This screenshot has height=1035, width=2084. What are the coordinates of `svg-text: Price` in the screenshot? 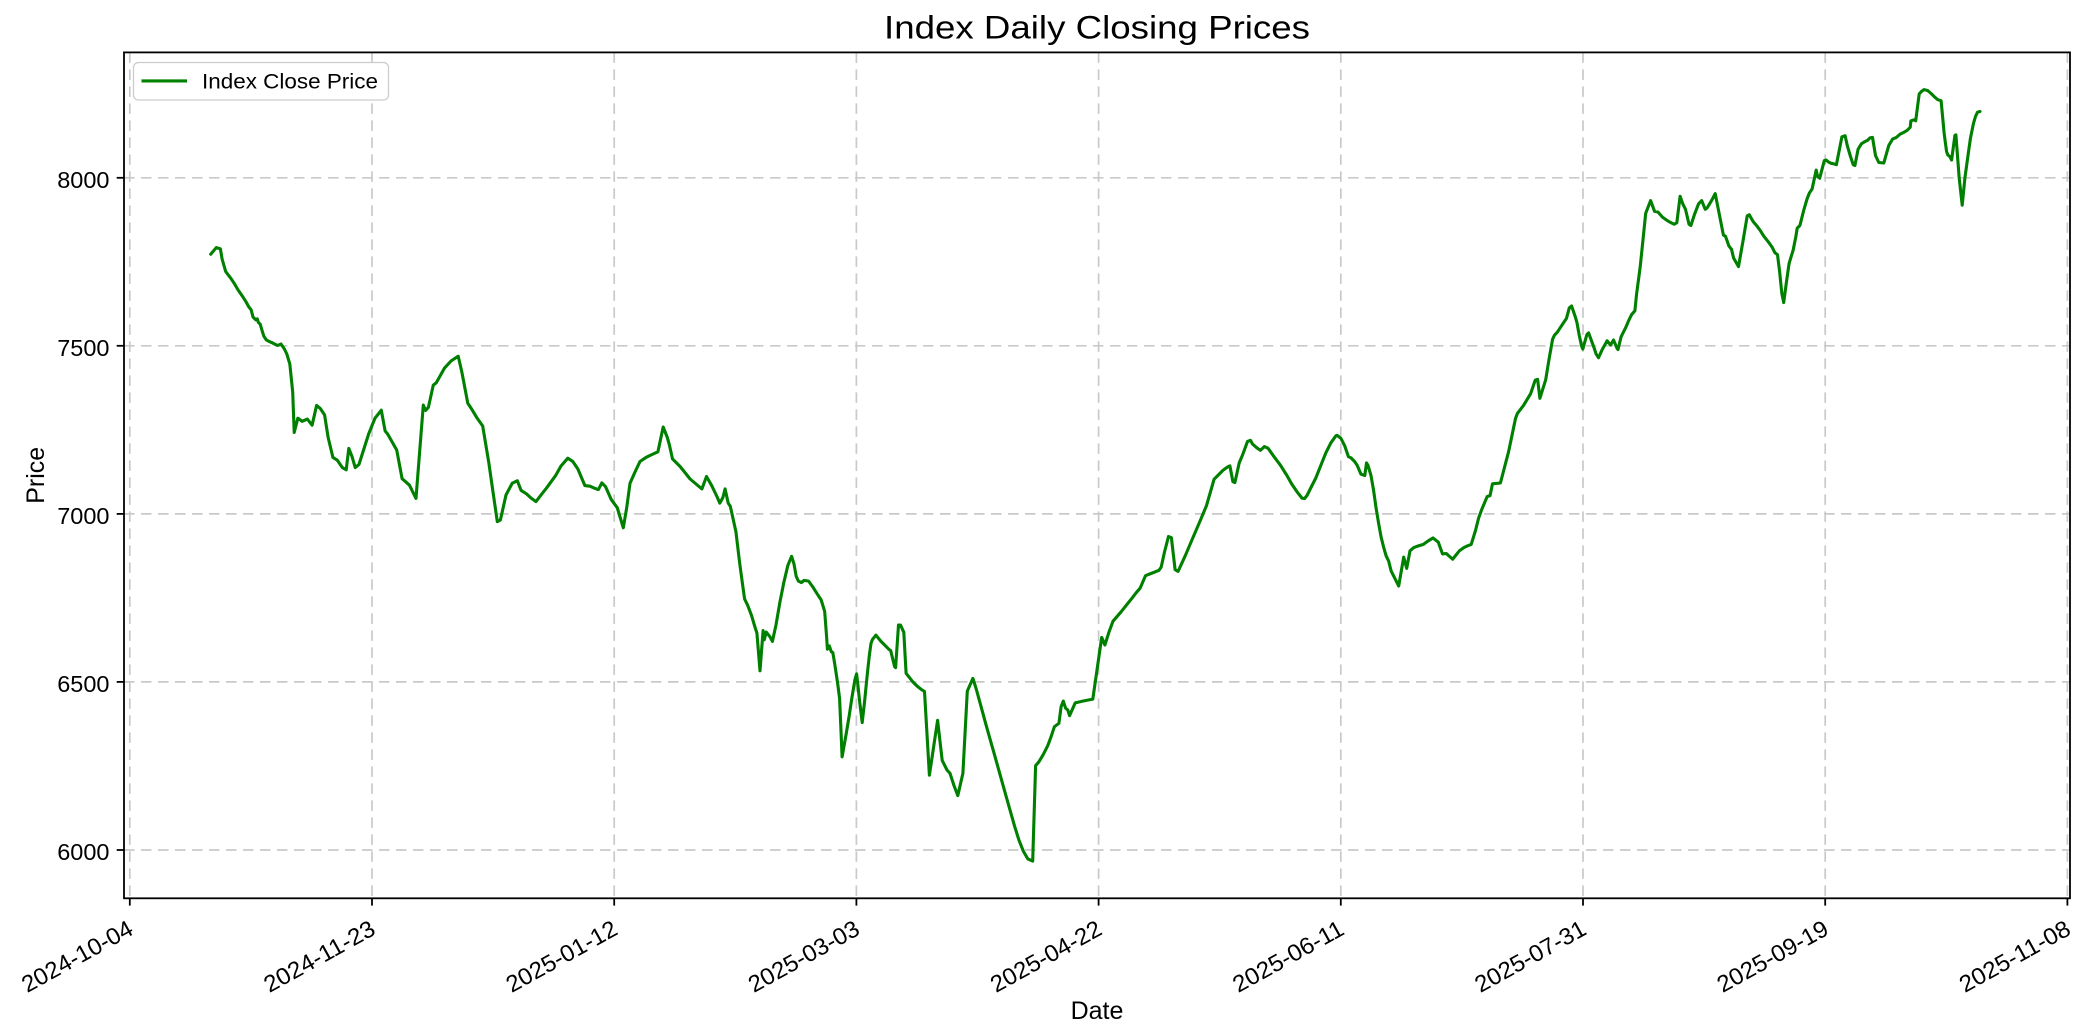 It's located at (36, 475).